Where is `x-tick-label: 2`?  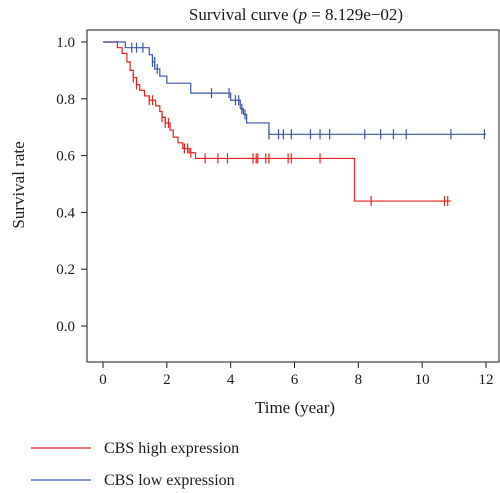
x-tick-label: 2 is located at coordinates (167, 380).